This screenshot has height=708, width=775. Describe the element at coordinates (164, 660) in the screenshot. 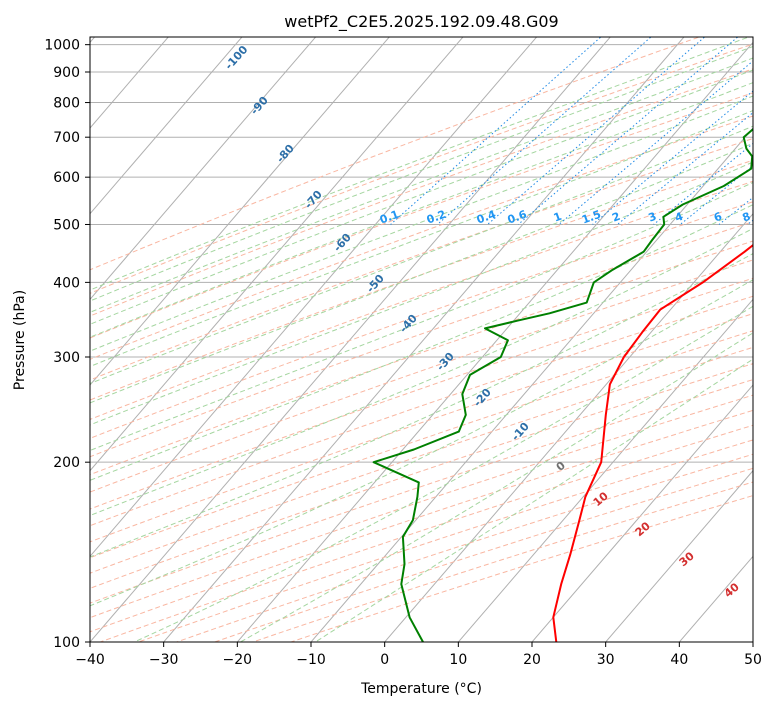

I see `x-tick-label: −30` at that location.